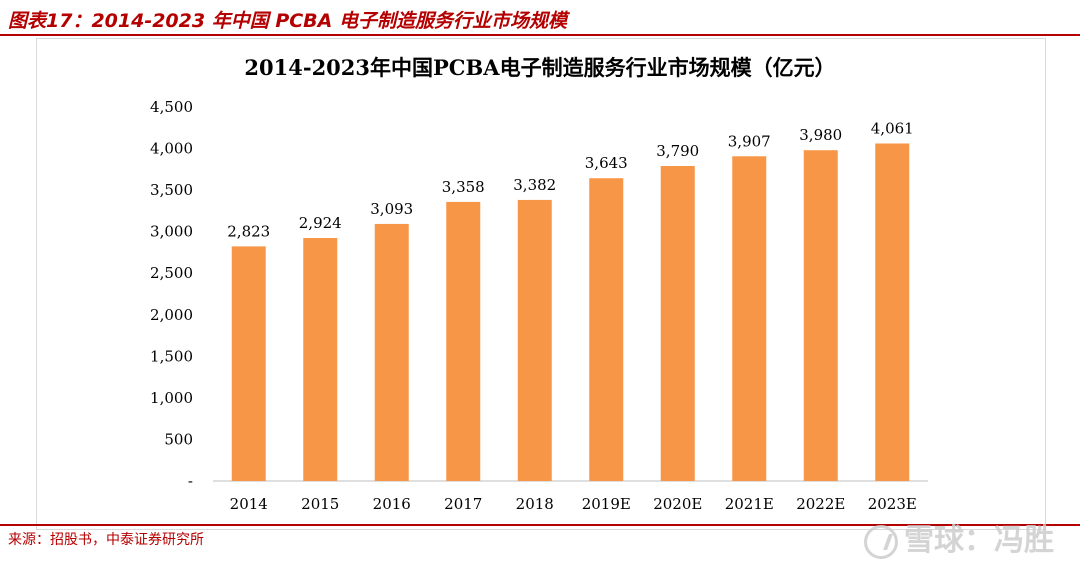  I want to click on source-note: 来源：招股书，中泰证券研究所, so click(106, 540).